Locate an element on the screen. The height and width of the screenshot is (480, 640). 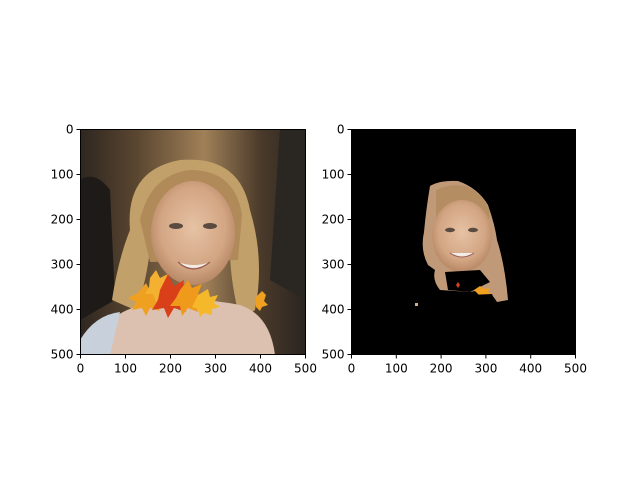
left-xtick-label: 400 is located at coordinates (260, 369).